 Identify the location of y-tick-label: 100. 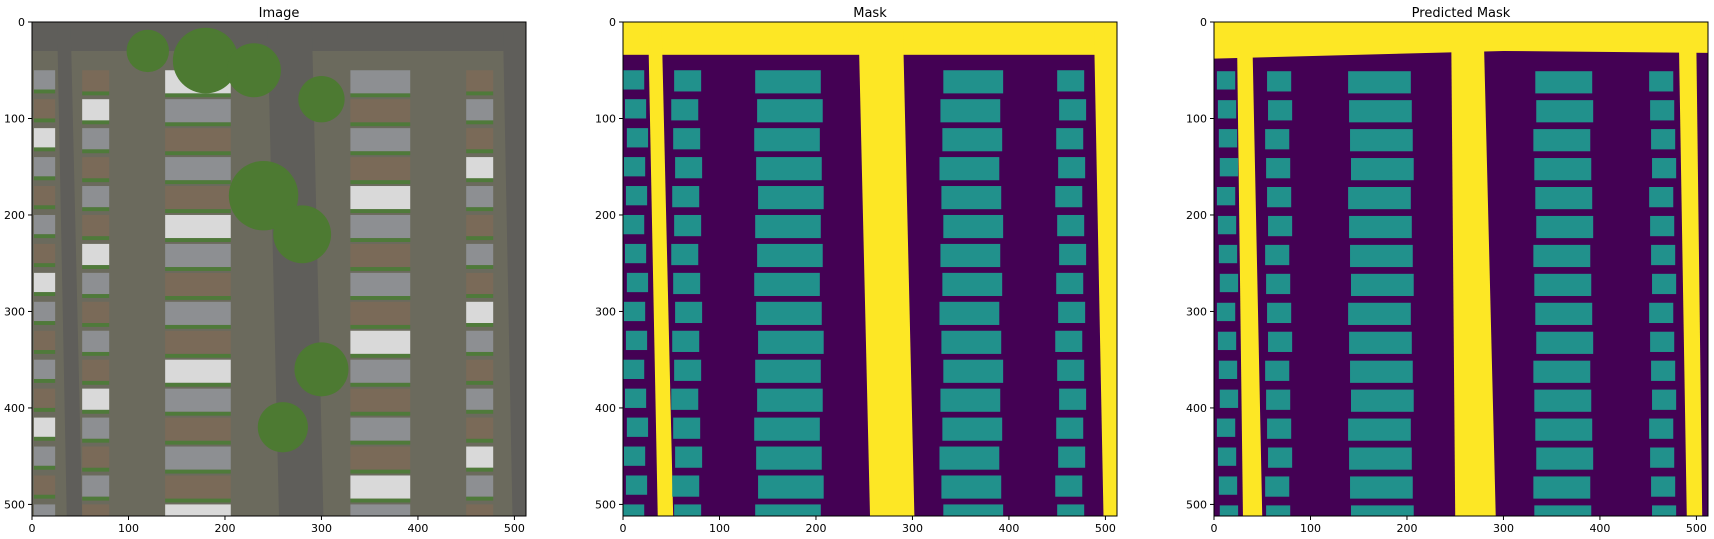
(605, 118).